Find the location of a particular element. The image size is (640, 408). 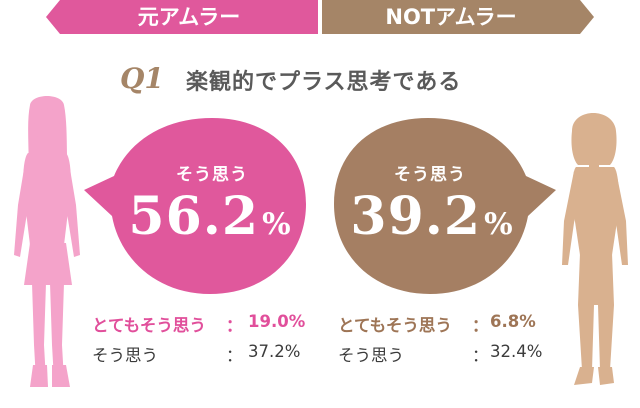

right-bubble-value: 39.2% is located at coordinates (432, 216).